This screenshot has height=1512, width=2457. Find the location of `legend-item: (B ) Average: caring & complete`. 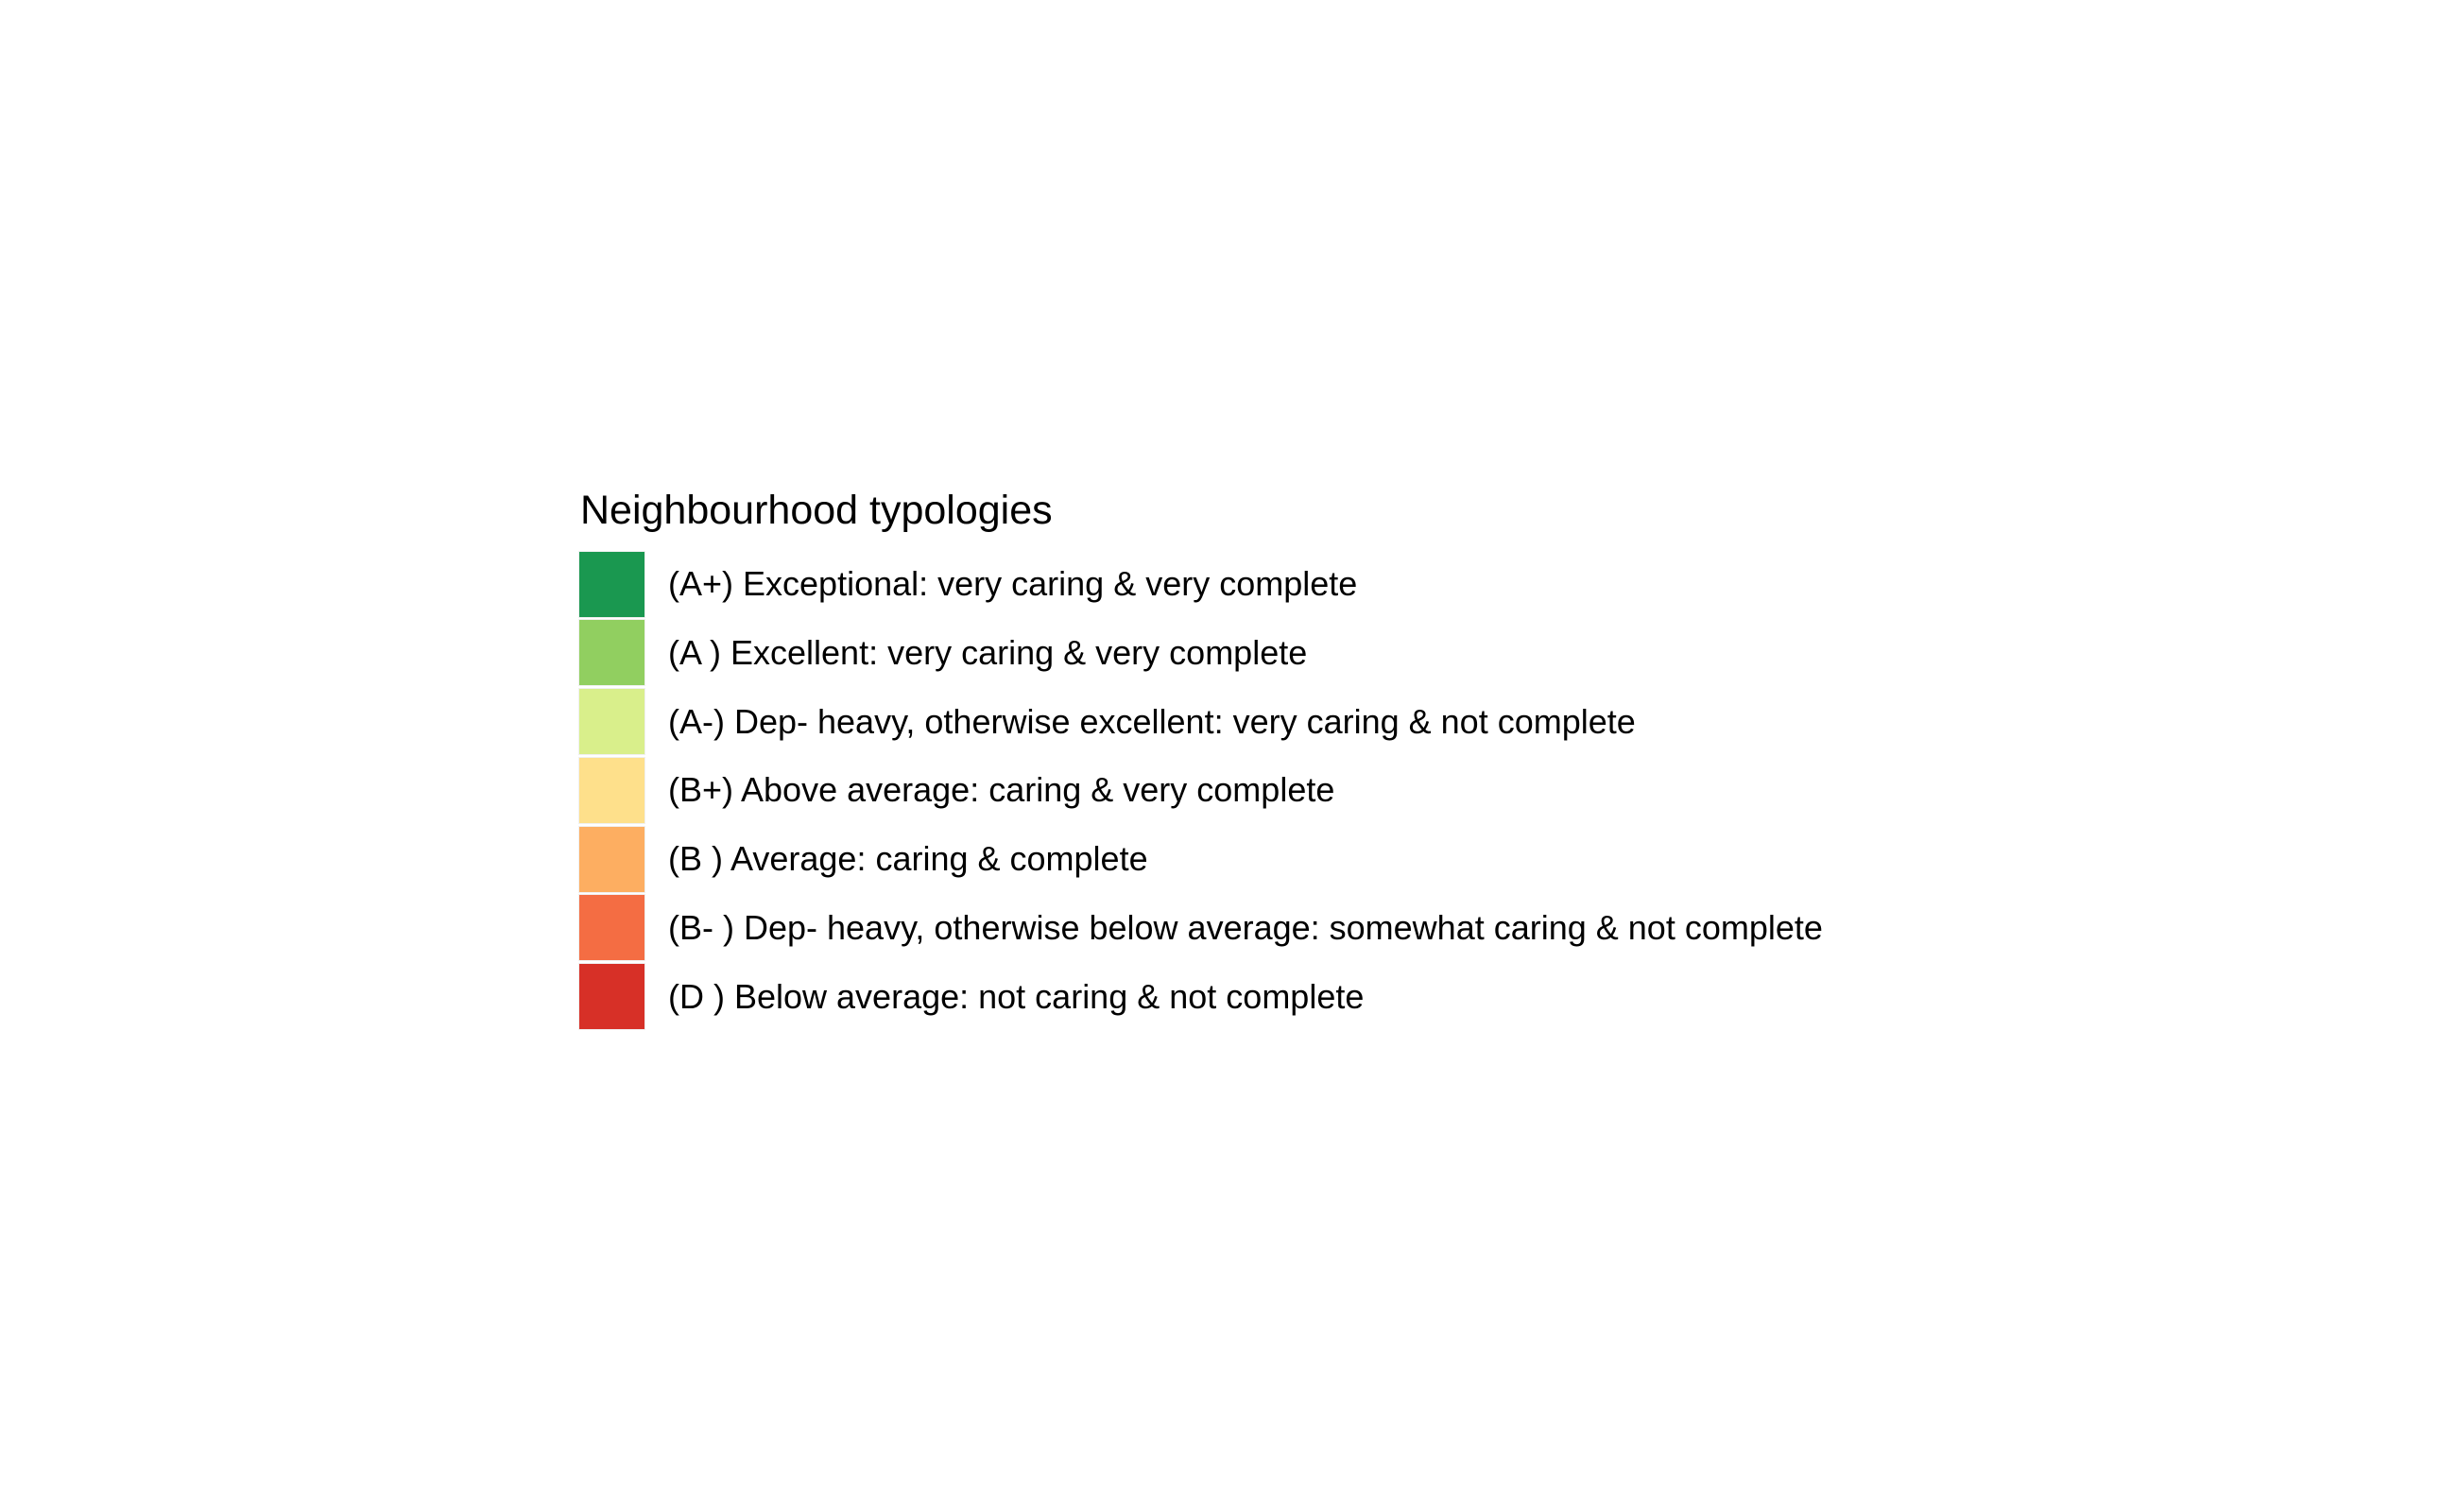

legend-item: (B ) Average: caring & complete is located at coordinates (1200, 859).